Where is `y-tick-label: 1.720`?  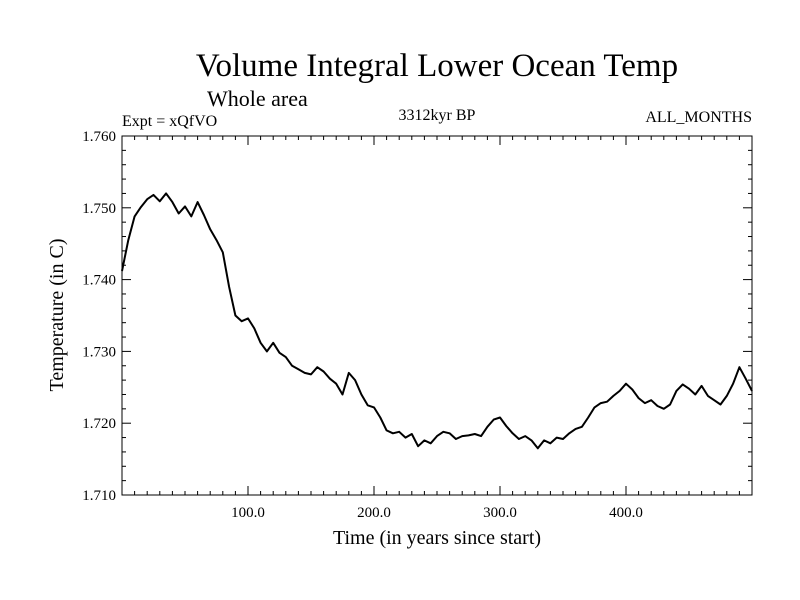
y-tick-label: 1.720 is located at coordinates (99, 424).